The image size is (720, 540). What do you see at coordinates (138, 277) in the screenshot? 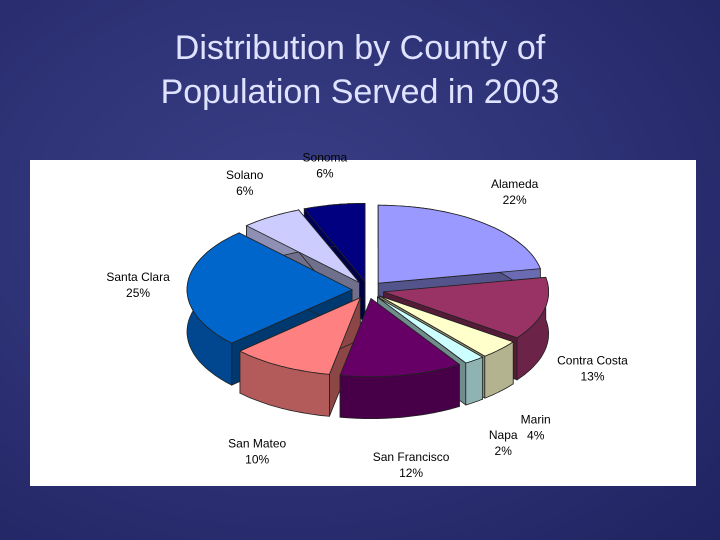
I see `slice-label: Santa Clara` at bounding box center [138, 277].